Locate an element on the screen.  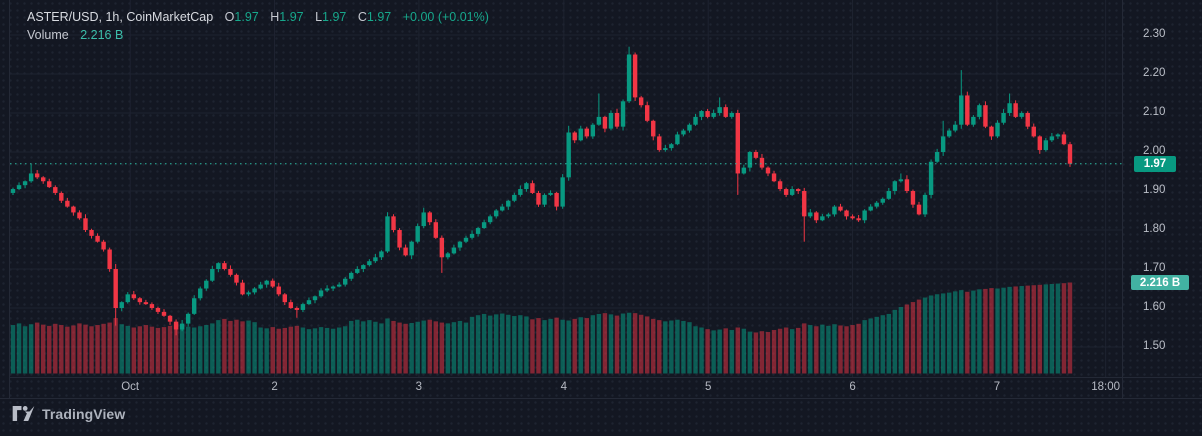
time-axis-label: Oct is located at coordinates (130, 387).